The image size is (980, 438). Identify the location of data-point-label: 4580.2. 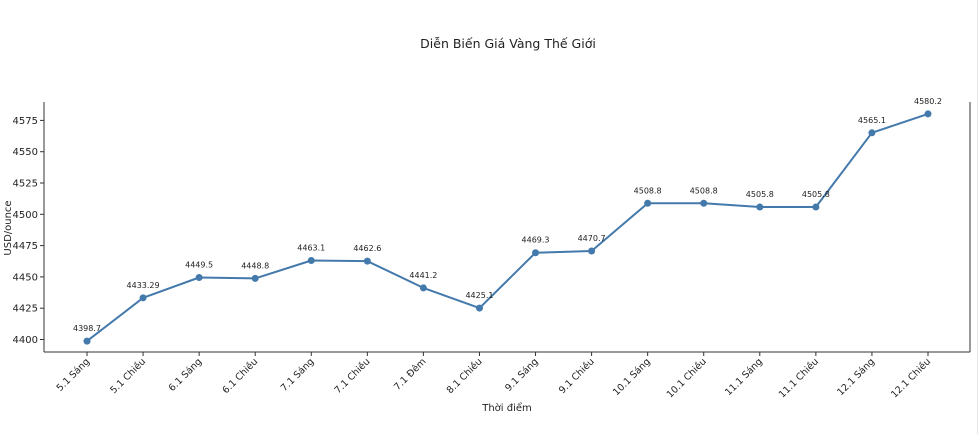
(928, 101).